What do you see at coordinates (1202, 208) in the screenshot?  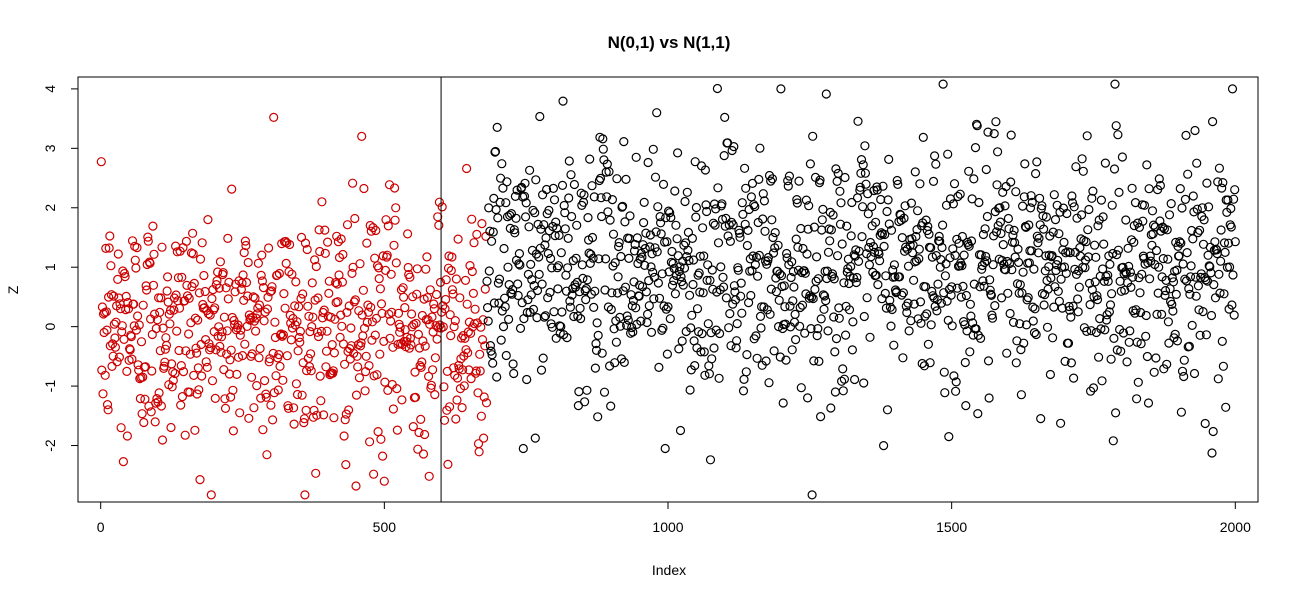 I see `point-s1-1942` at bounding box center [1202, 208].